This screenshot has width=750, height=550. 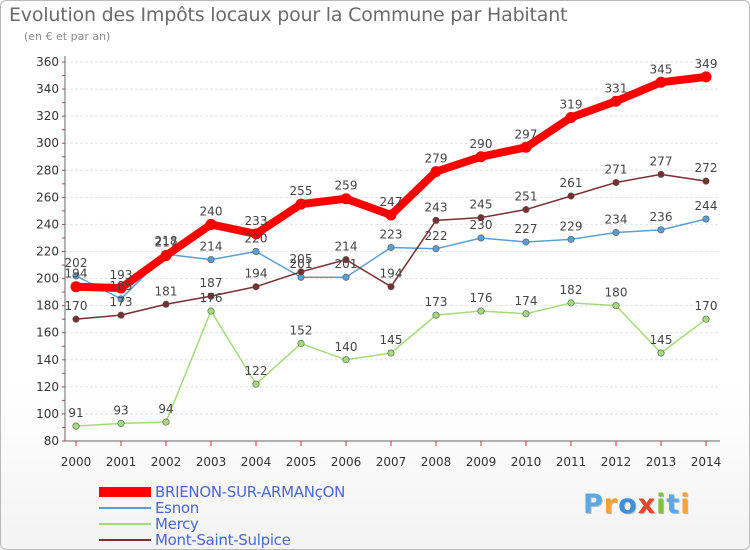 What do you see at coordinates (706, 168) in the screenshot?
I see `data-label-mont-saint-sulpice: 272` at bounding box center [706, 168].